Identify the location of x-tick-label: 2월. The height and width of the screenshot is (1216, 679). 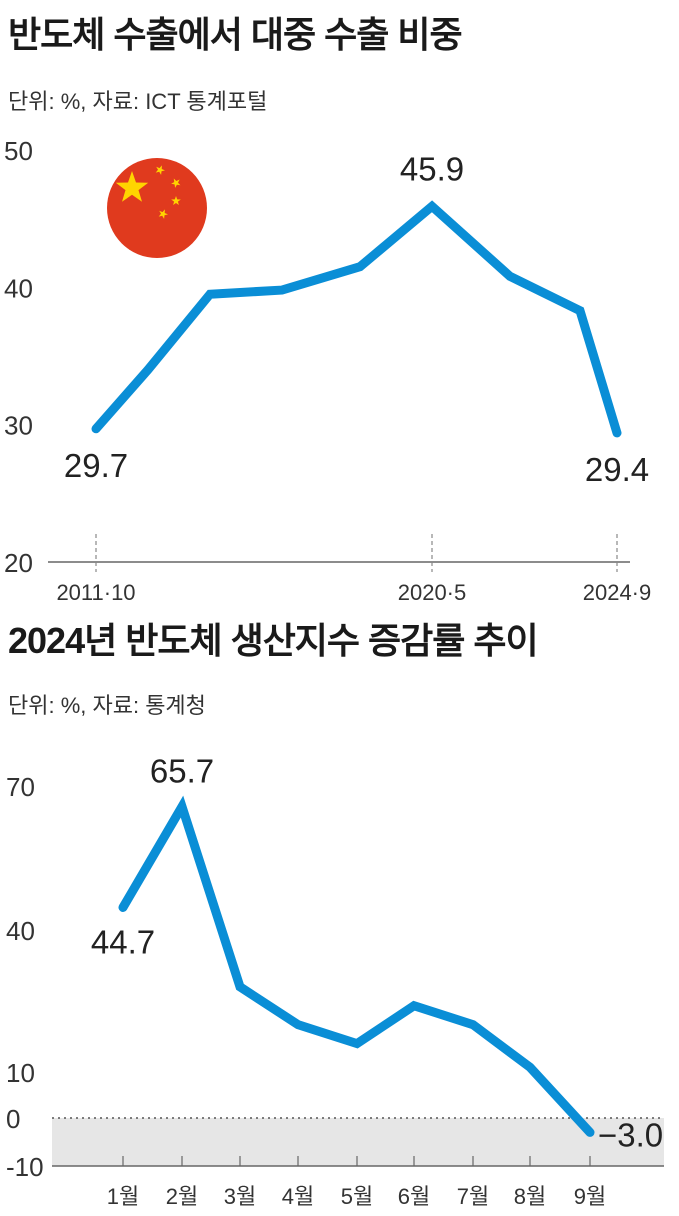
(182, 1196).